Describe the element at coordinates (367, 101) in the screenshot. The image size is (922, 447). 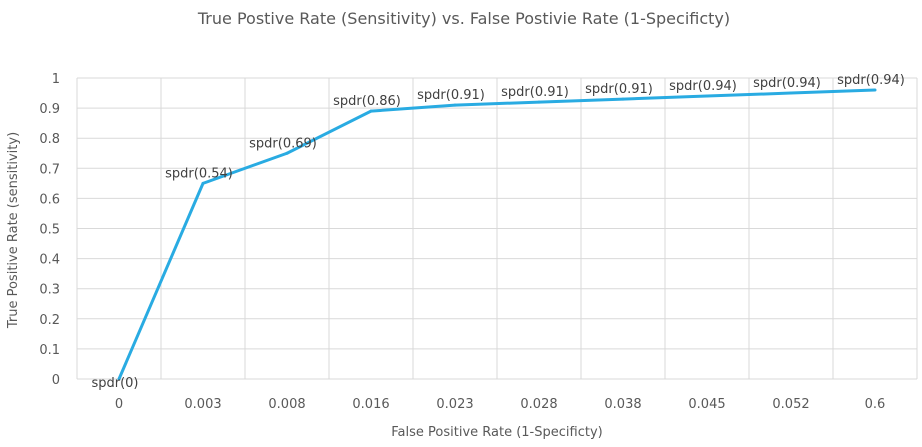
I see `data-label: spdr(0.86)` at that location.